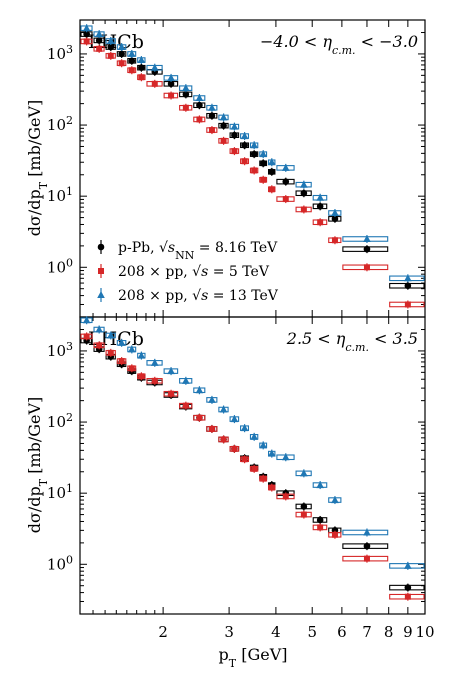 The image size is (457, 685). I want to click on x-tick-label: 5, so click(312, 632).